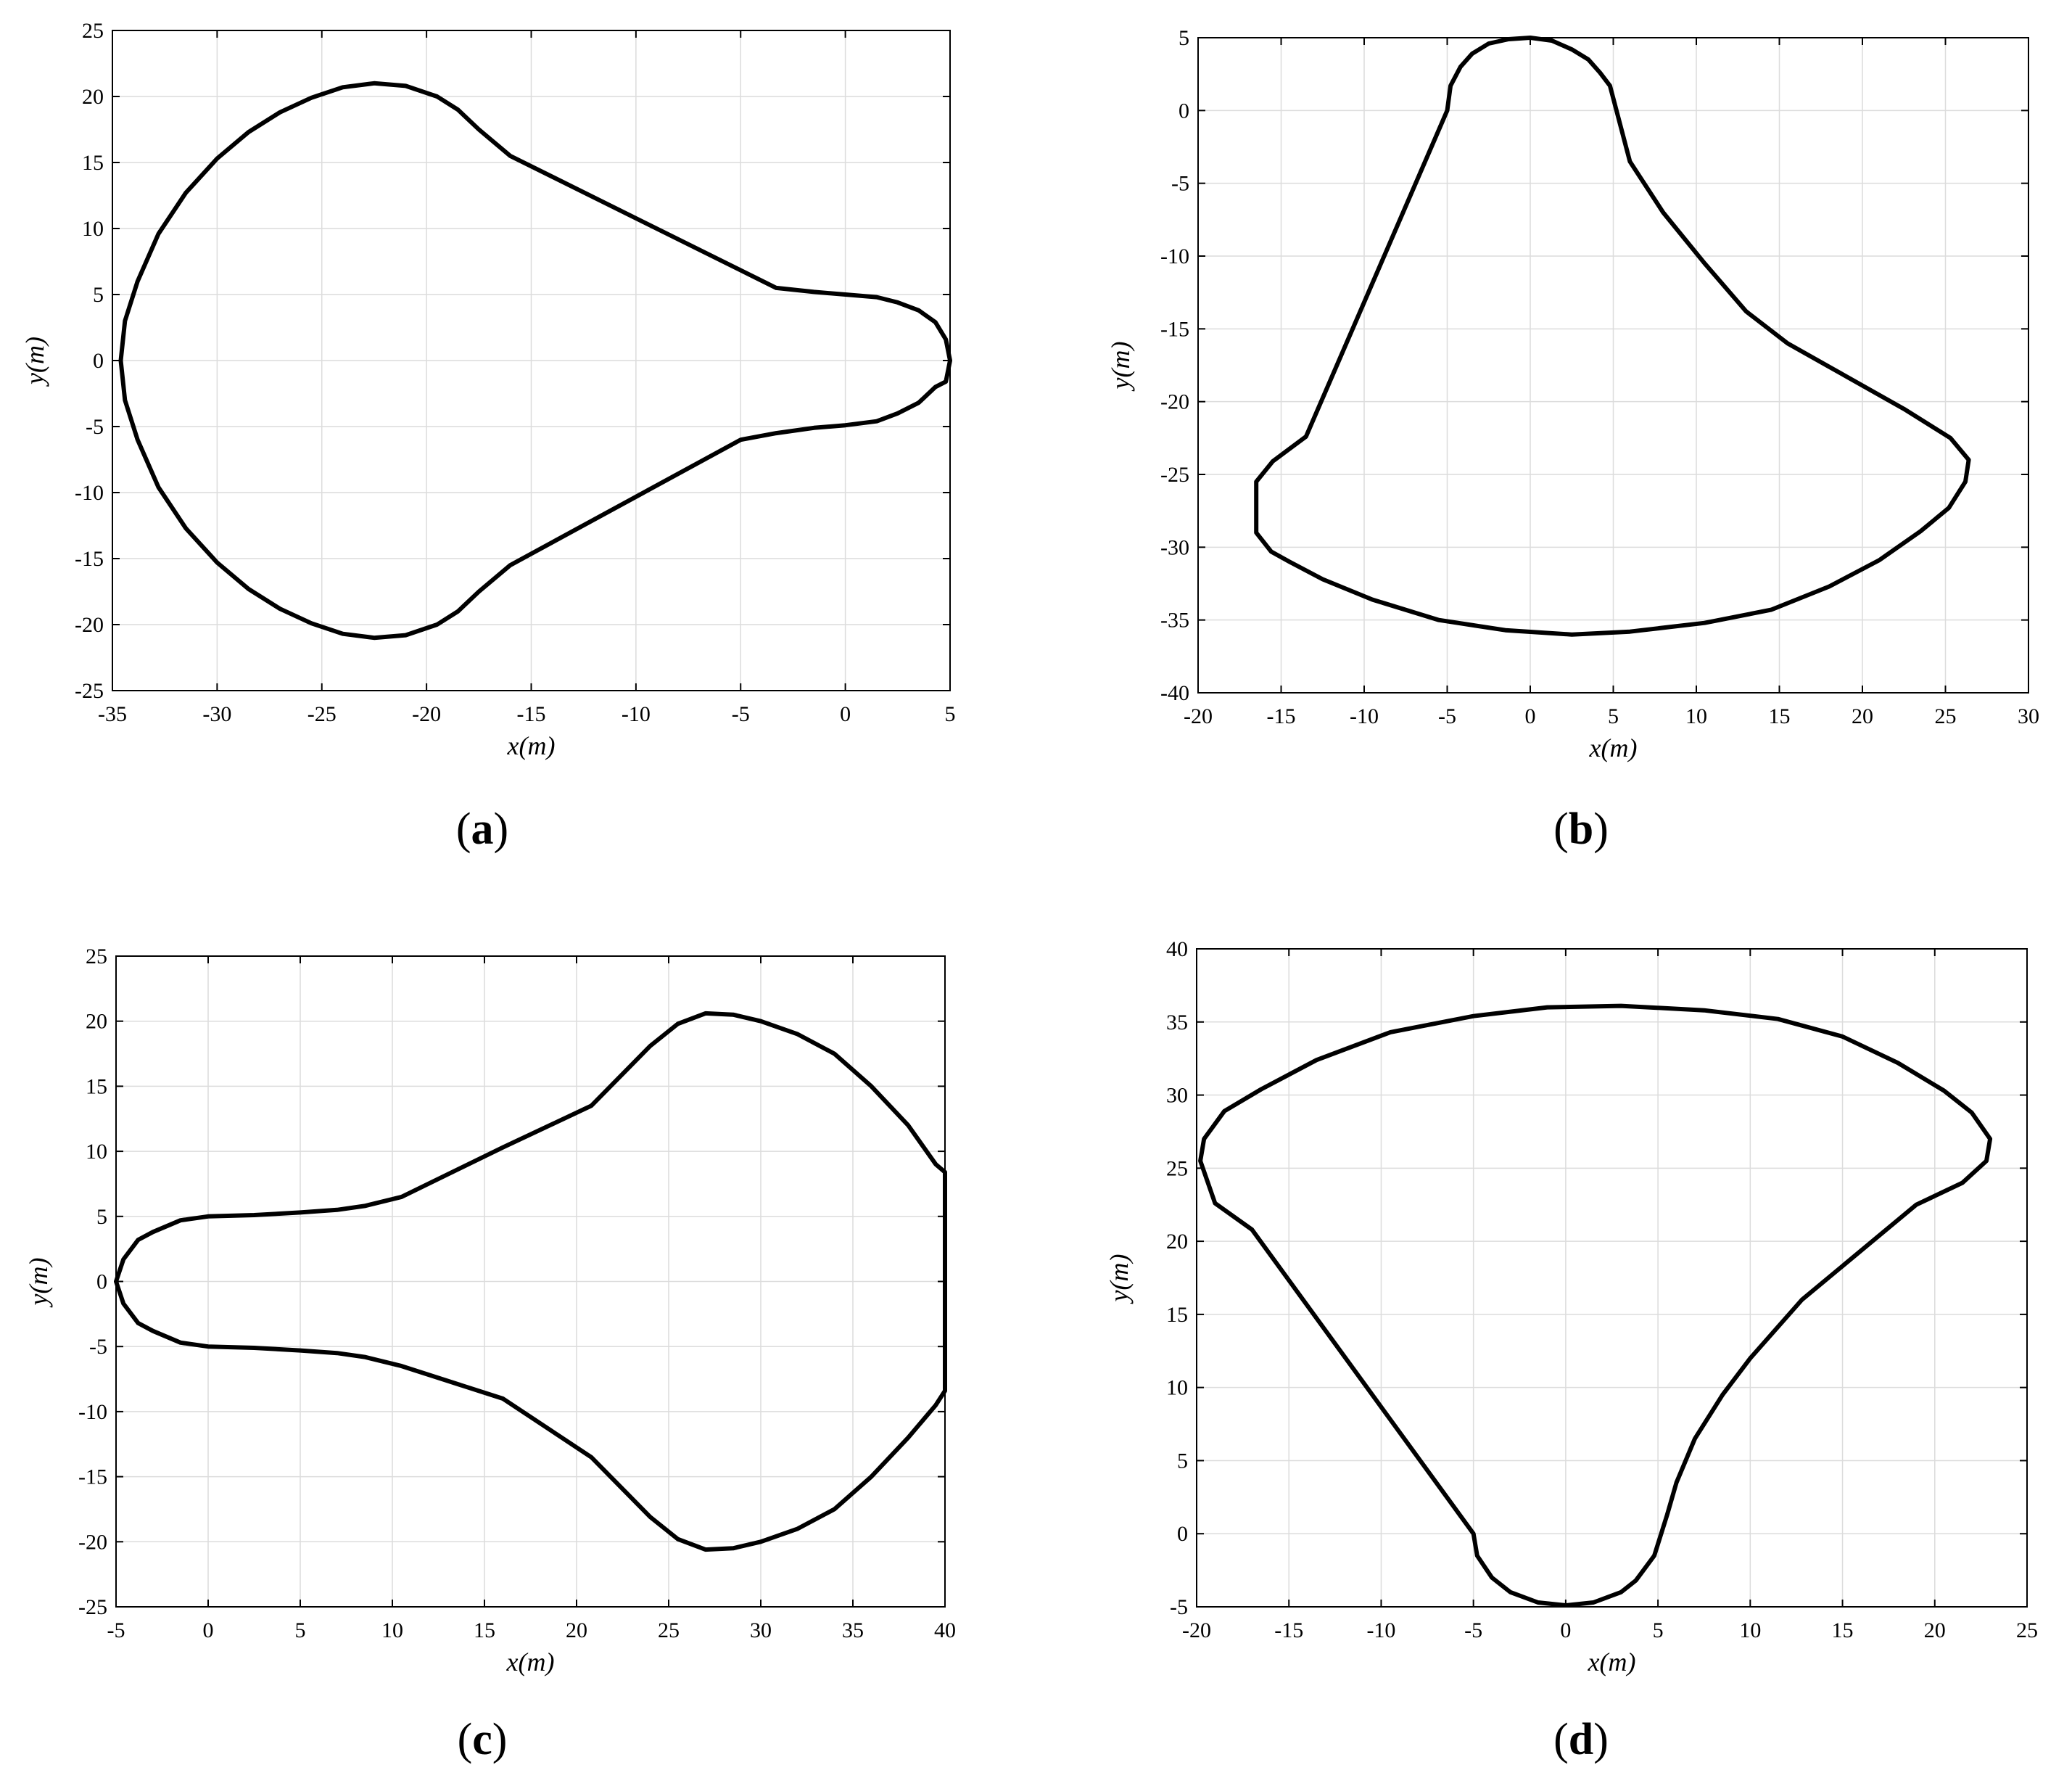 The image size is (2072, 1786). I want to click on chart-c-ytick-label: -25, so click(92, 1607).